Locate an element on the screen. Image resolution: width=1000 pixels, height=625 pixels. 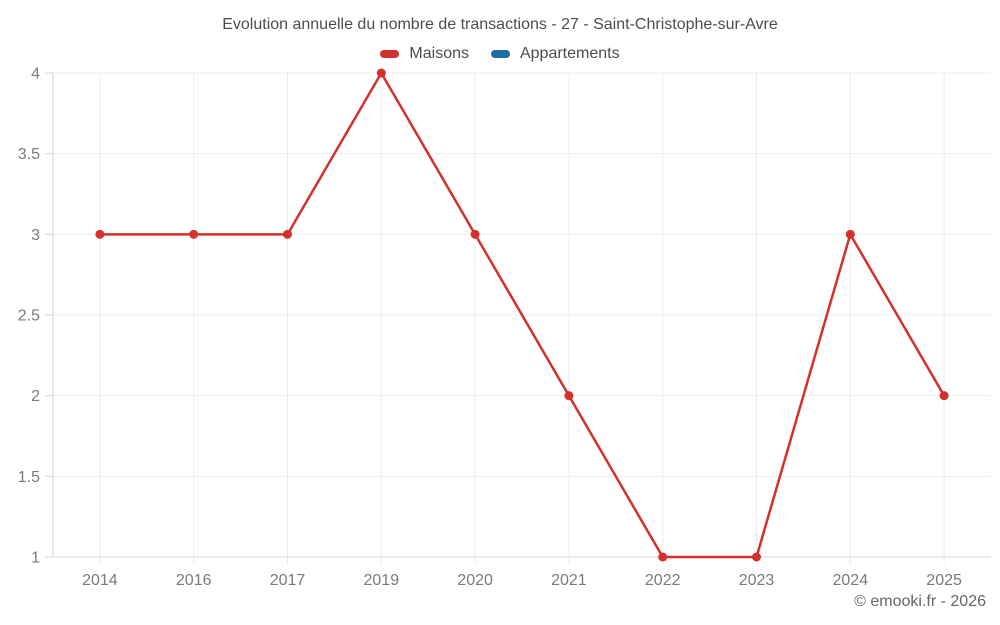
x-tick-label: 2021 is located at coordinates (569, 580).